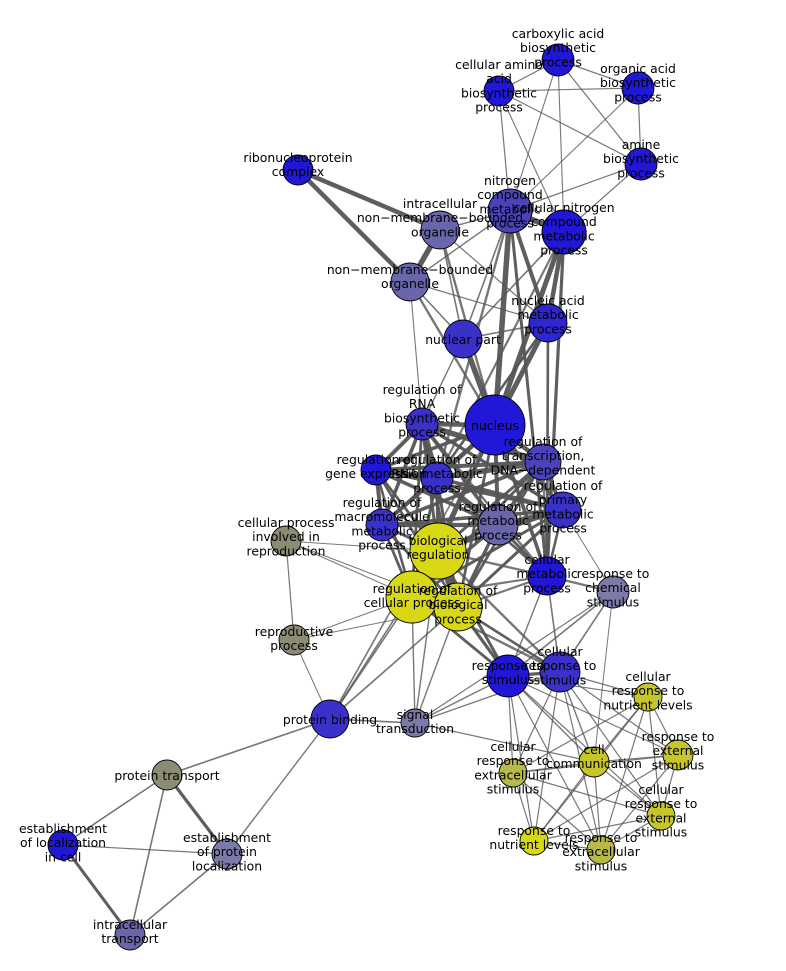 The width and height of the screenshot is (786, 971). I want to click on graph-node-label-nucleus: nucleus, so click(495, 425).